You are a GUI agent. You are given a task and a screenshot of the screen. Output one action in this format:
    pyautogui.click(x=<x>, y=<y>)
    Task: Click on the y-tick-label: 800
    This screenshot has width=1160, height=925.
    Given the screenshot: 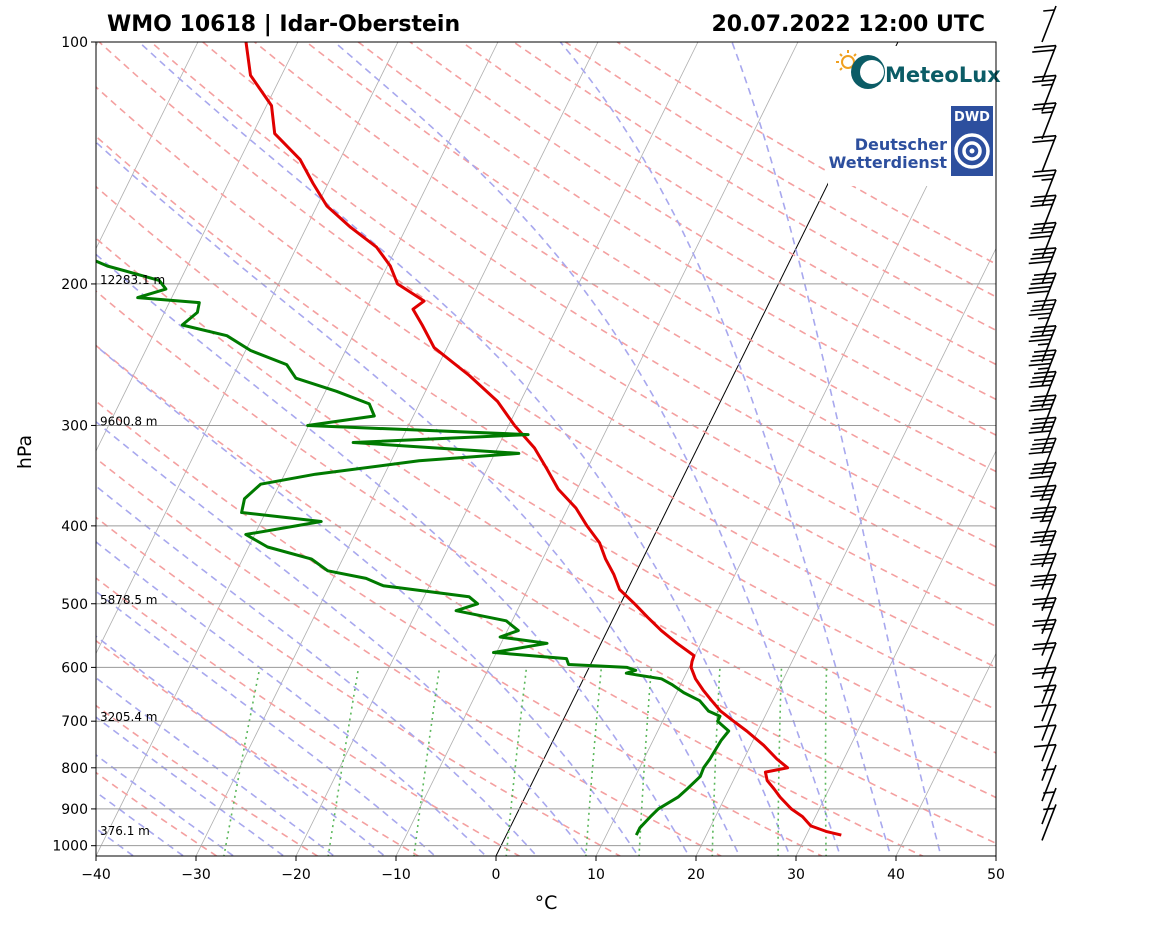 What is the action you would take?
    pyautogui.click(x=74, y=769)
    